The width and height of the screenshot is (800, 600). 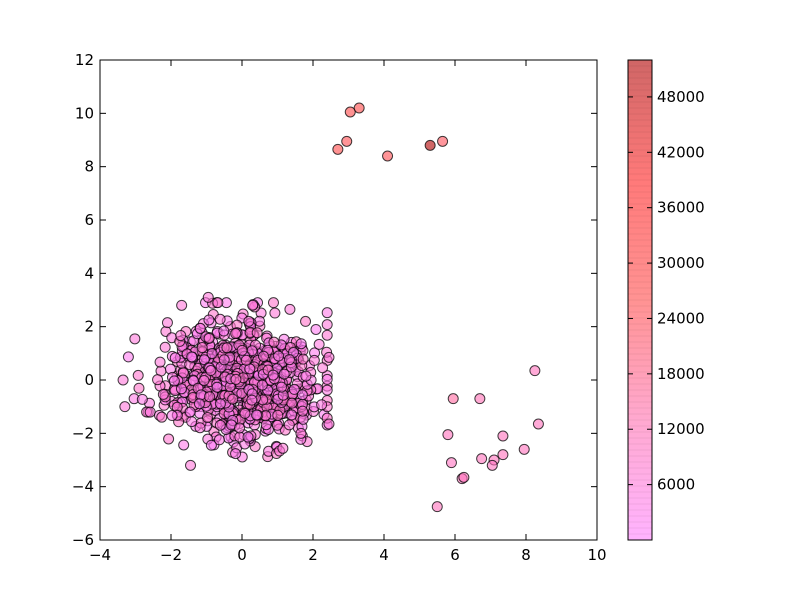 I want to click on y-tick-label: 10, so click(x=84, y=113).